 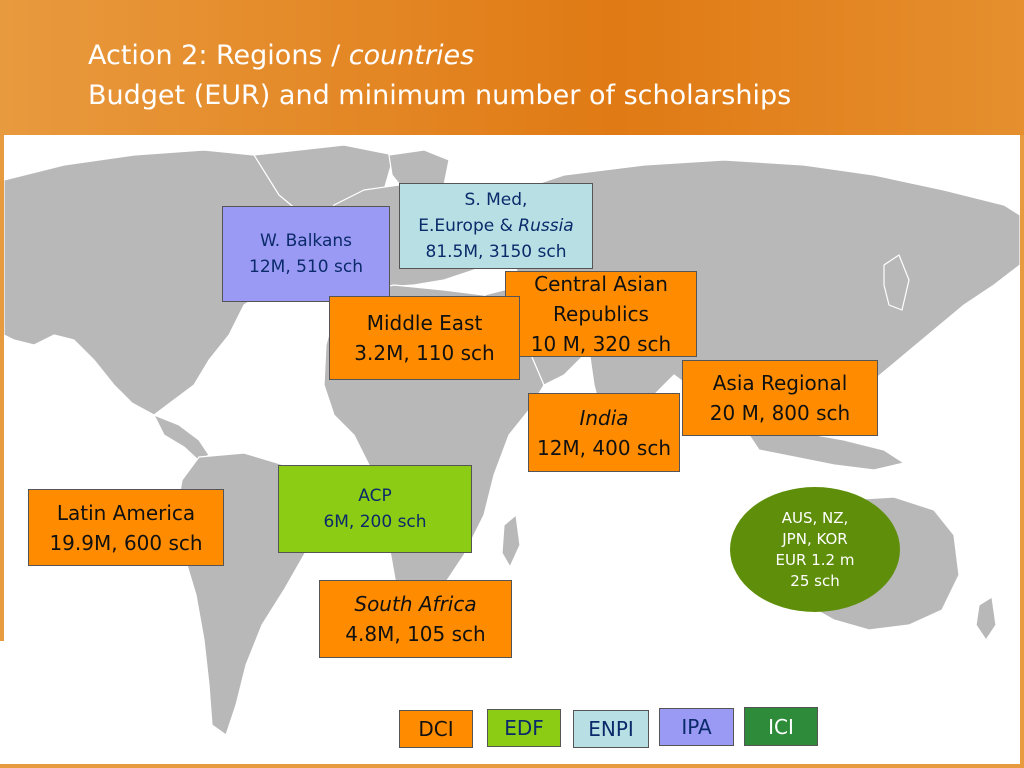 What do you see at coordinates (126, 527) in the screenshot?
I see `region-latin-america: Latin America 19.9M, 600 sch` at bounding box center [126, 527].